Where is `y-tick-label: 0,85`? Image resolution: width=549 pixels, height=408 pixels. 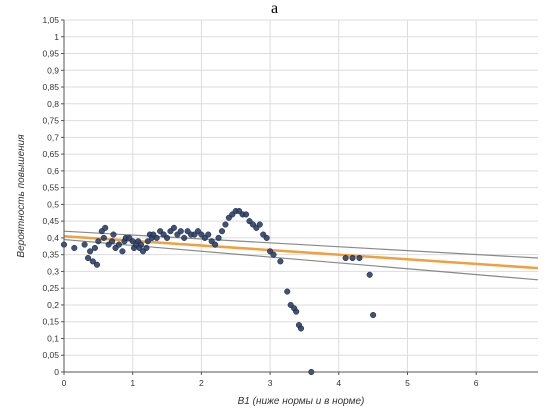
y-tick-label: 0,85 is located at coordinates (50, 87).